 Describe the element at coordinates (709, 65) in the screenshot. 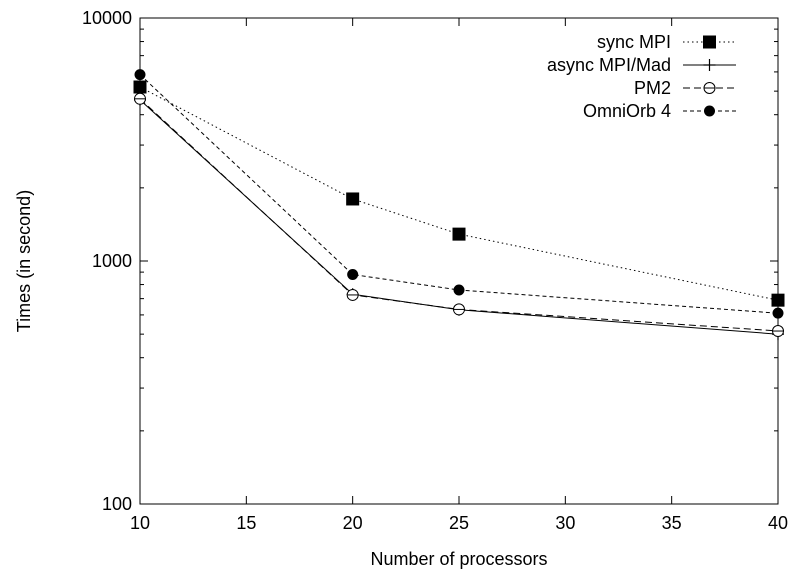

I see `marker-plus` at that location.